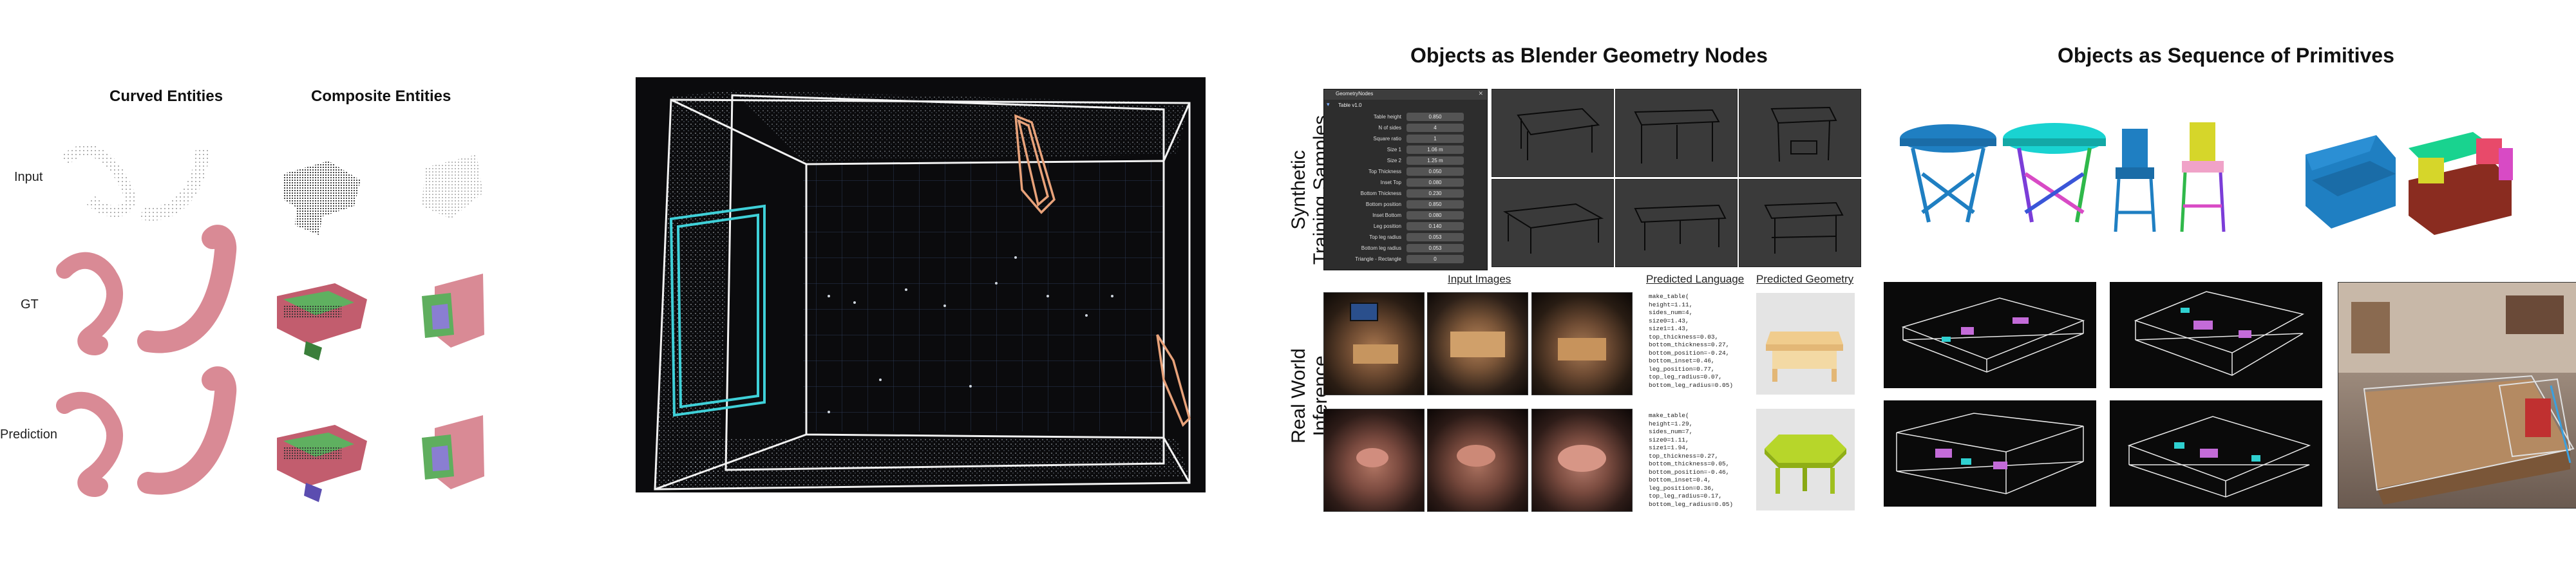 The height and width of the screenshot is (580, 2576). I want to click on param-name: Inset Bottom, so click(1386, 215).